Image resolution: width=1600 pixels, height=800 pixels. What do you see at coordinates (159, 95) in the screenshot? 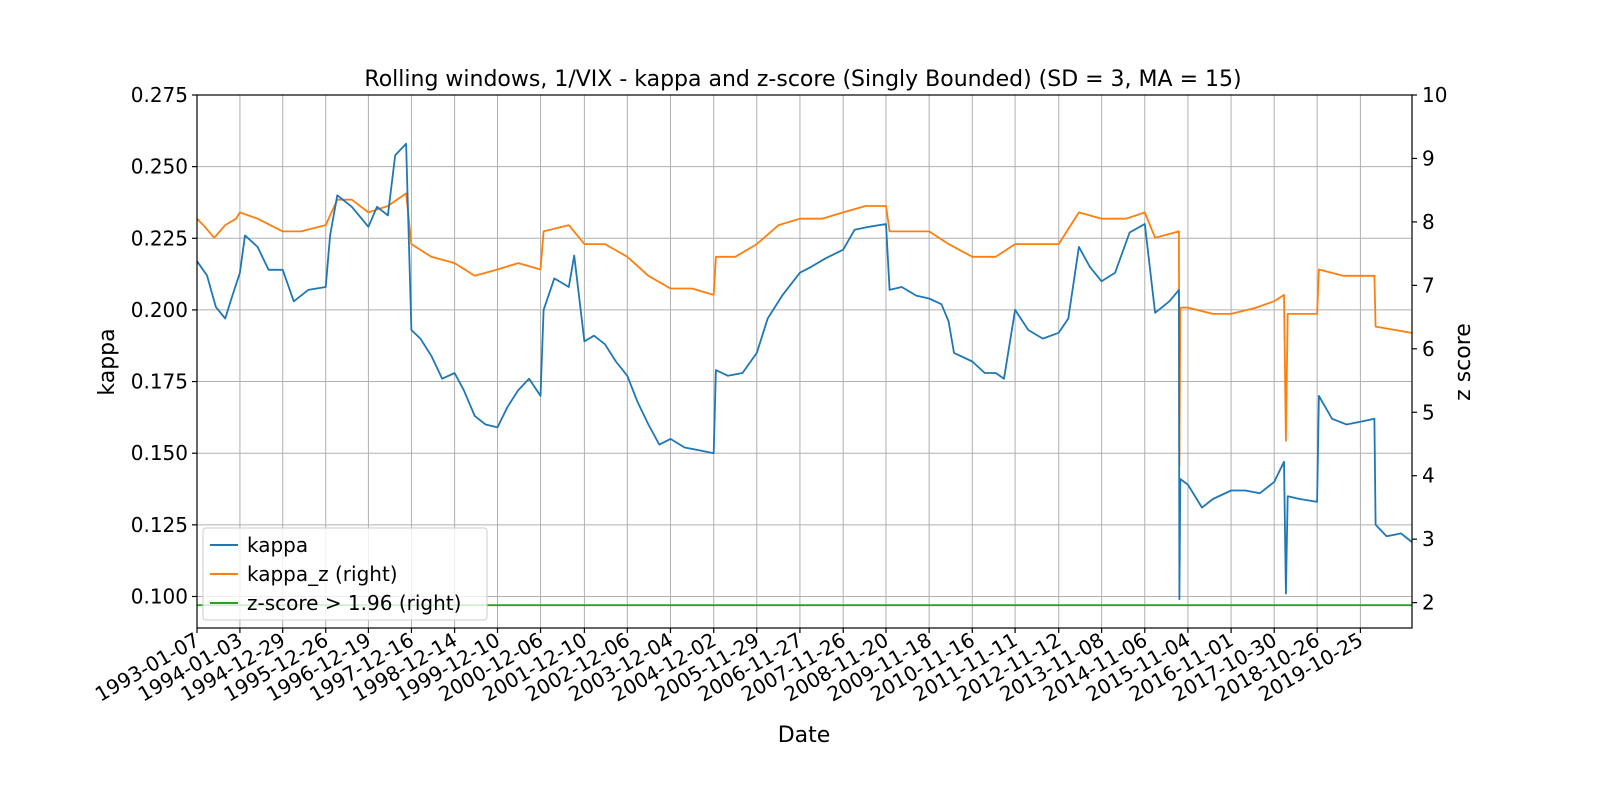
I see `y-tick-label: 0.275` at bounding box center [159, 95].